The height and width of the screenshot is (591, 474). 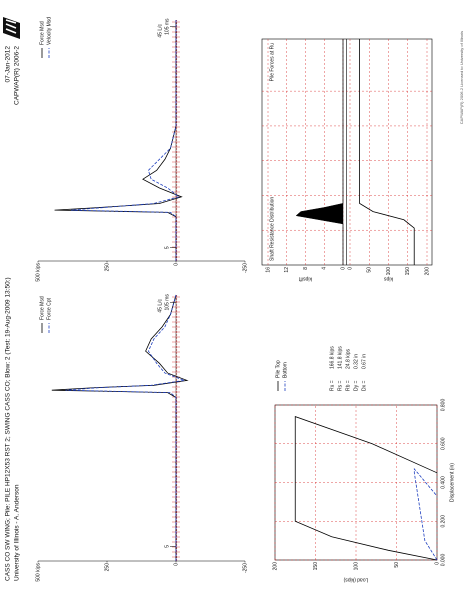 I want to click on y-tick-label: 8, so click(x=306, y=268).